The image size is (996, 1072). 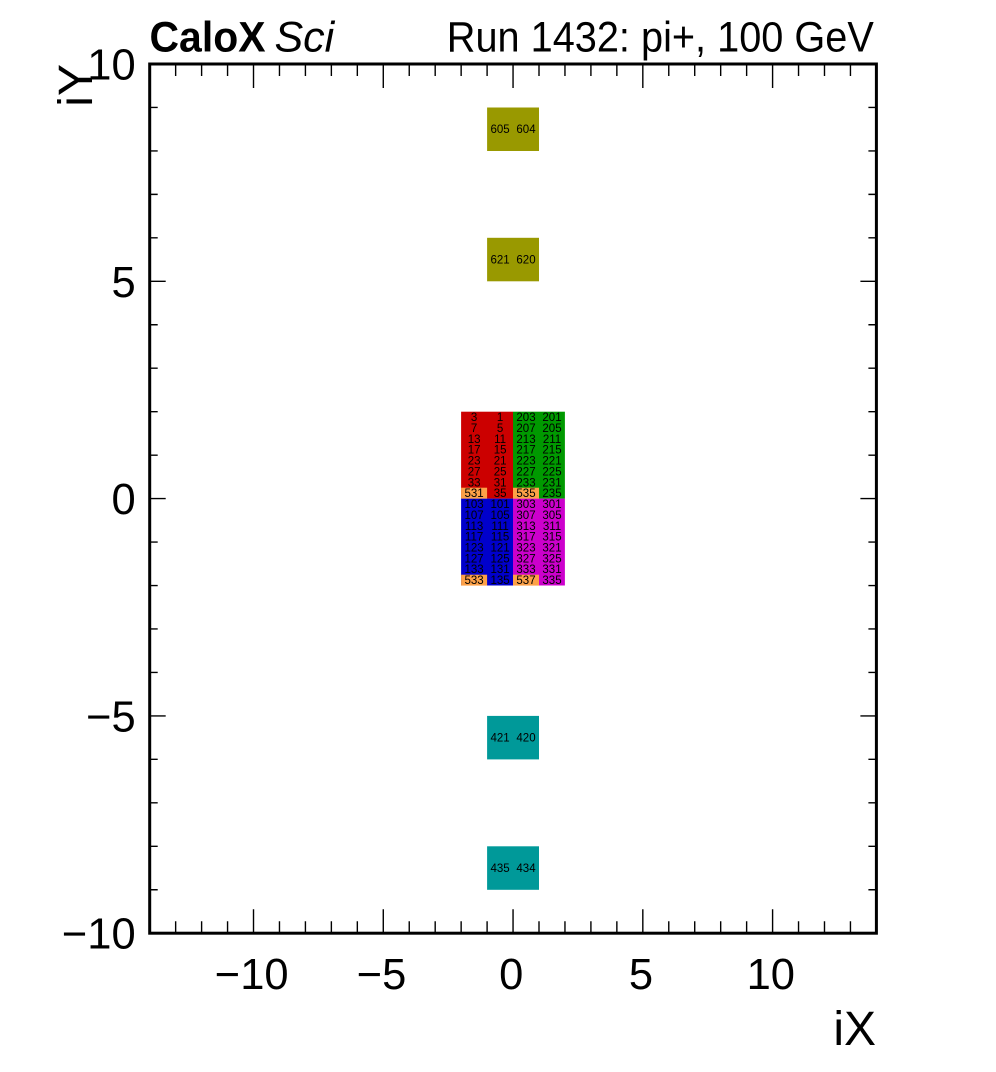 What do you see at coordinates (526, 130) in the screenshot?
I see `svg-text: 604` at bounding box center [526, 130].